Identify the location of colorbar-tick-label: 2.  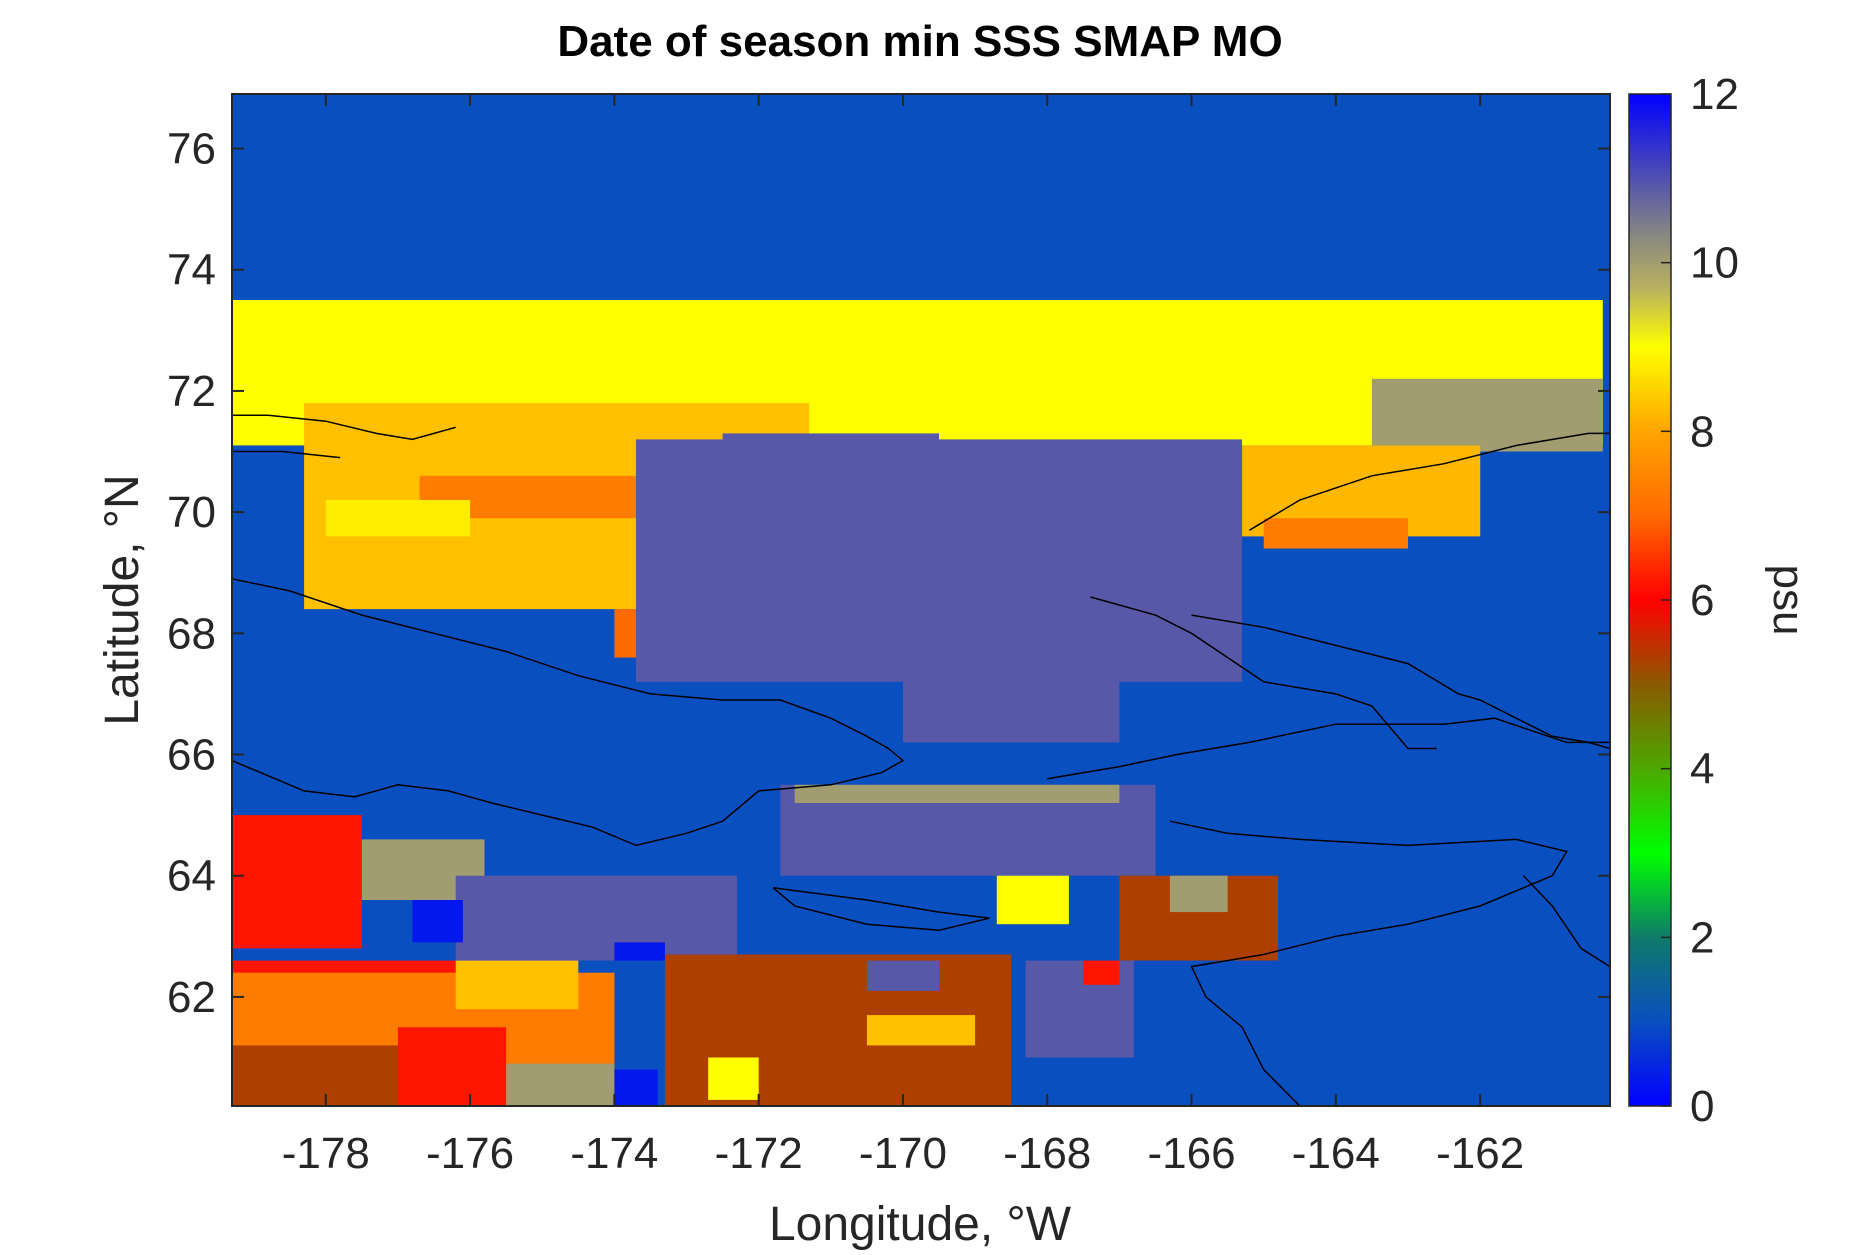
(1702, 937).